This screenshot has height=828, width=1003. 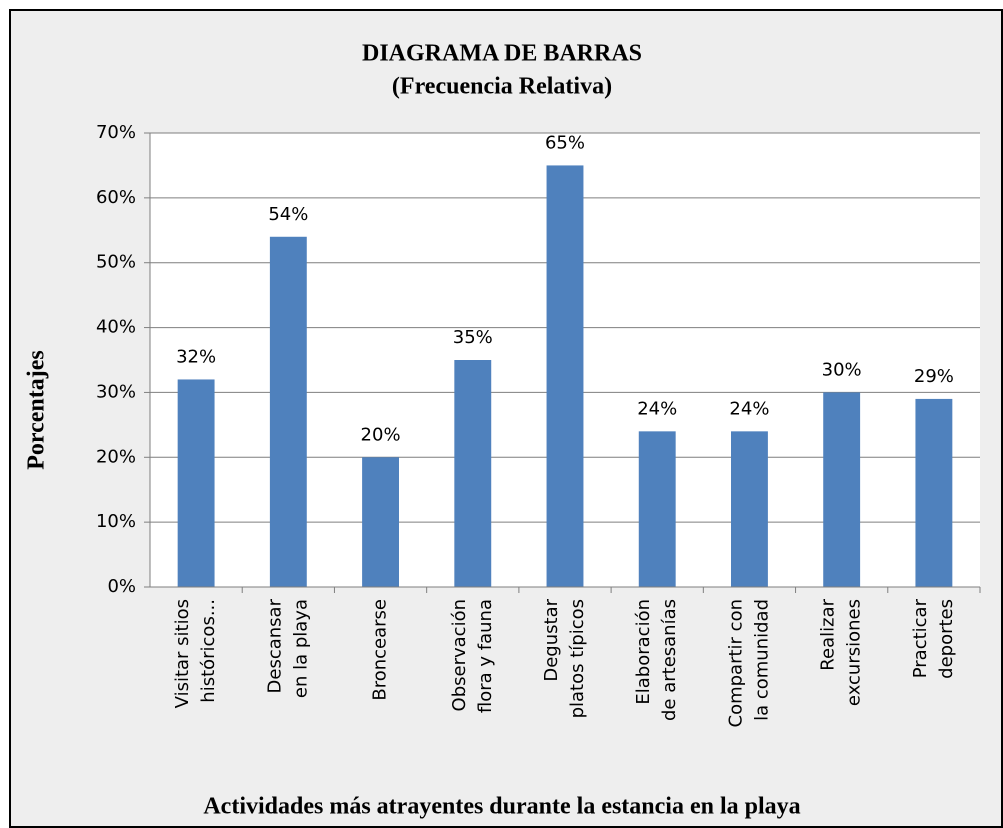 What do you see at coordinates (934, 376) in the screenshot?
I see `value-label: 29%` at bounding box center [934, 376].